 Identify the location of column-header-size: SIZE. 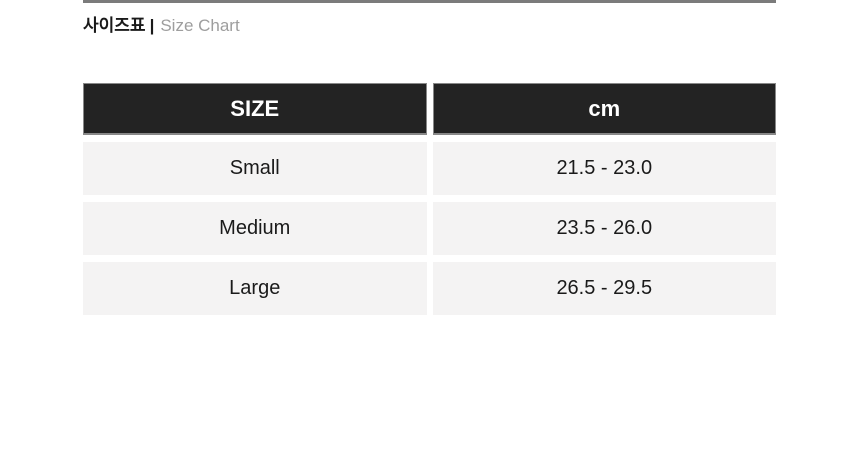
(255, 109).